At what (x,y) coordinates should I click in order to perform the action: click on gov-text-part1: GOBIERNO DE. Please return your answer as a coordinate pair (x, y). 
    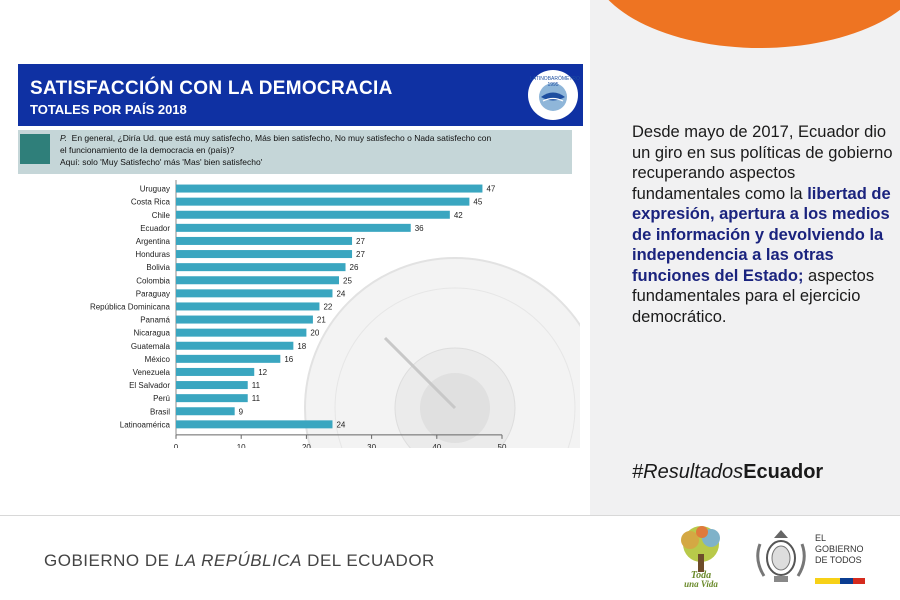
    Looking at the image, I should click on (109, 560).